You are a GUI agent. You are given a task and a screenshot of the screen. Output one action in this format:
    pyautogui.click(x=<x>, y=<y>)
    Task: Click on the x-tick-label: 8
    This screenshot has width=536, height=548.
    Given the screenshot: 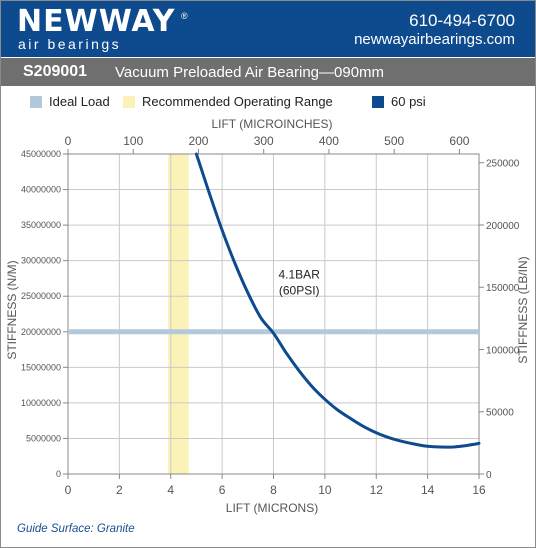 What is the action you would take?
    pyautogui.click(x=273, y=490)
    